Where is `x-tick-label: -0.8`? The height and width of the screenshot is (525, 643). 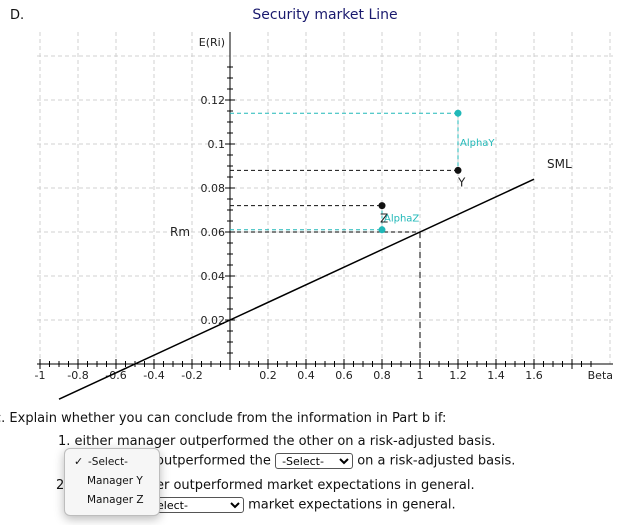 x-tick-label: -0.8 is located at coordinates (77, 375).